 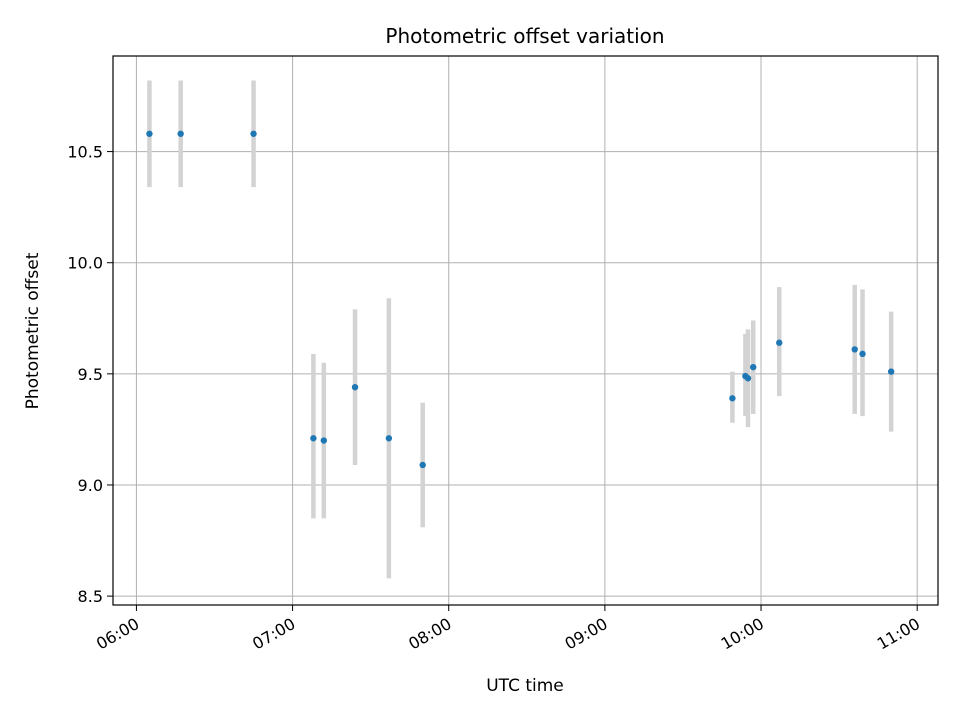 I want to click on y-axis-label: Photometric offset, so click(x=33, y=330).